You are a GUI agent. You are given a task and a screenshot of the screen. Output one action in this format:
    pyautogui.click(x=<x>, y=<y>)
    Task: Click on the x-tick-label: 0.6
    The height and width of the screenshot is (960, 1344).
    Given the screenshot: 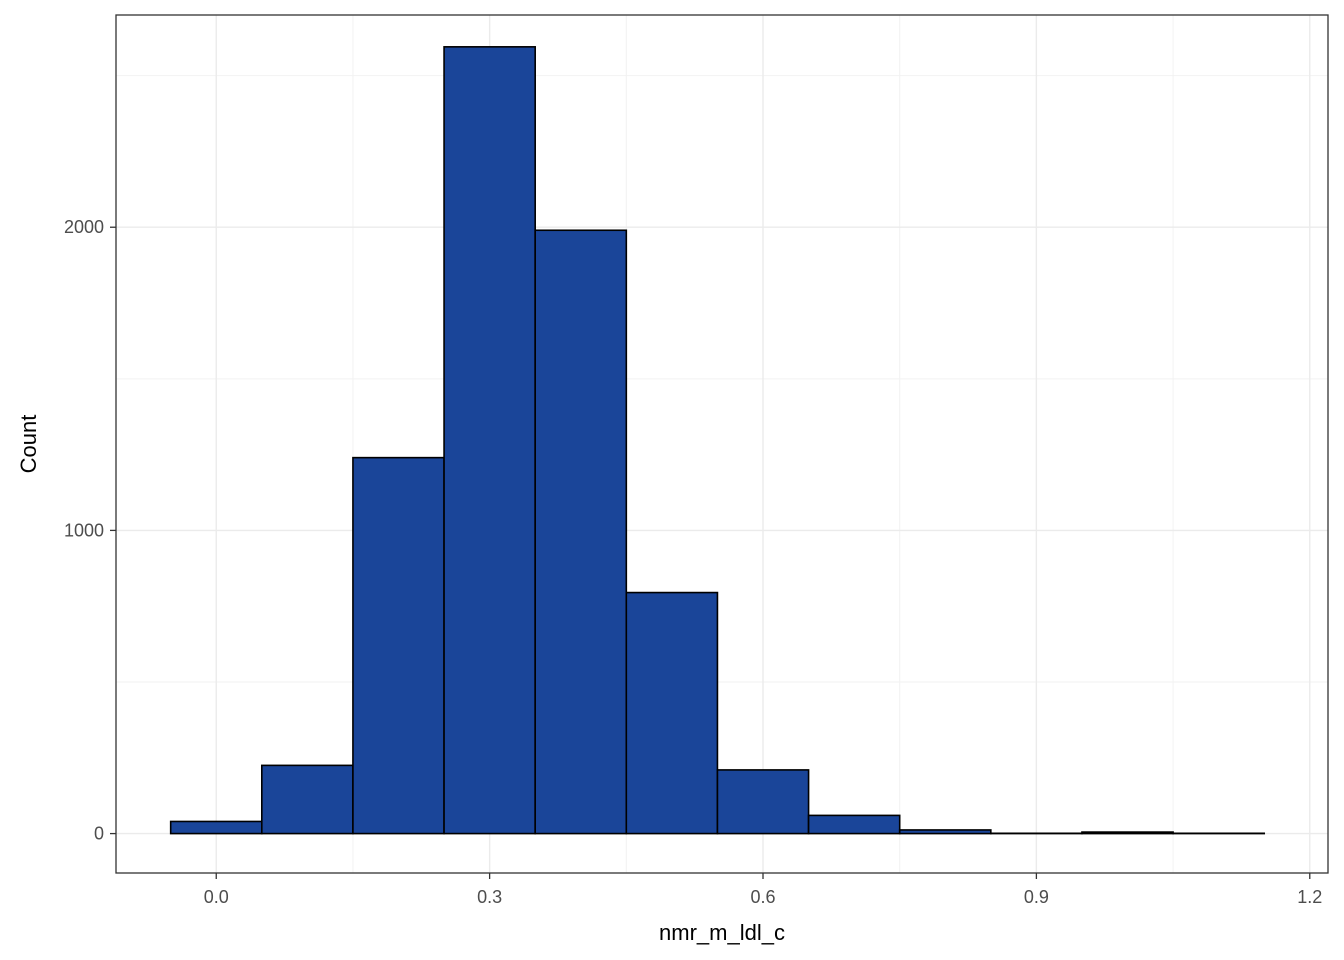 What is the action you would take?
    pyautogui.click(x=762, y=897)
    